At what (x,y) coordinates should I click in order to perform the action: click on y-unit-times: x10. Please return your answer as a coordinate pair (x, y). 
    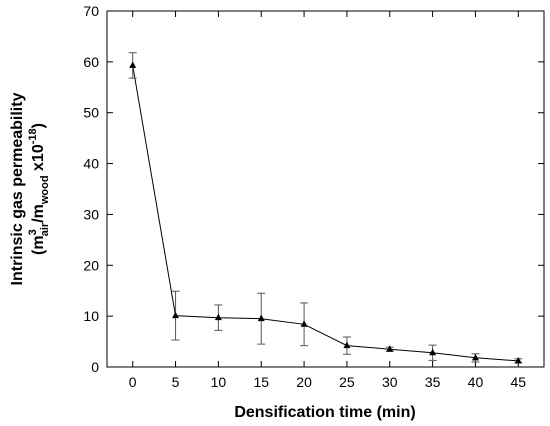
    Looking at the image, I should click on (38, 159).